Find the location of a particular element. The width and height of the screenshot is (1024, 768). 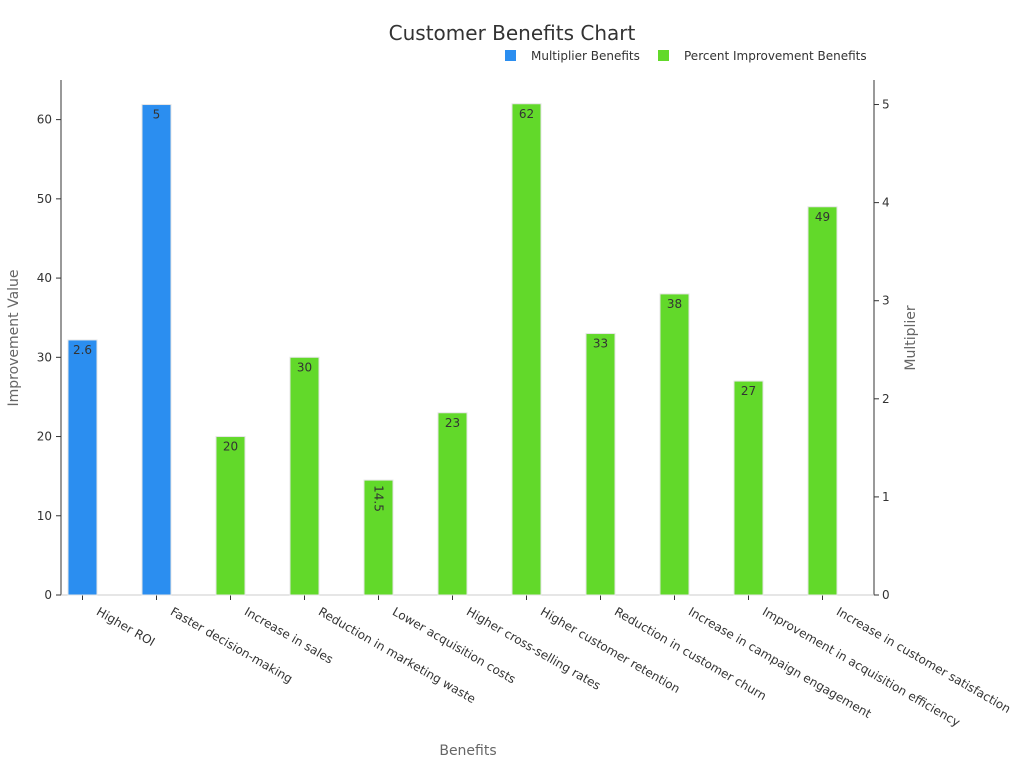

y-tick-label: 50 is located at coordinates (44, 199).